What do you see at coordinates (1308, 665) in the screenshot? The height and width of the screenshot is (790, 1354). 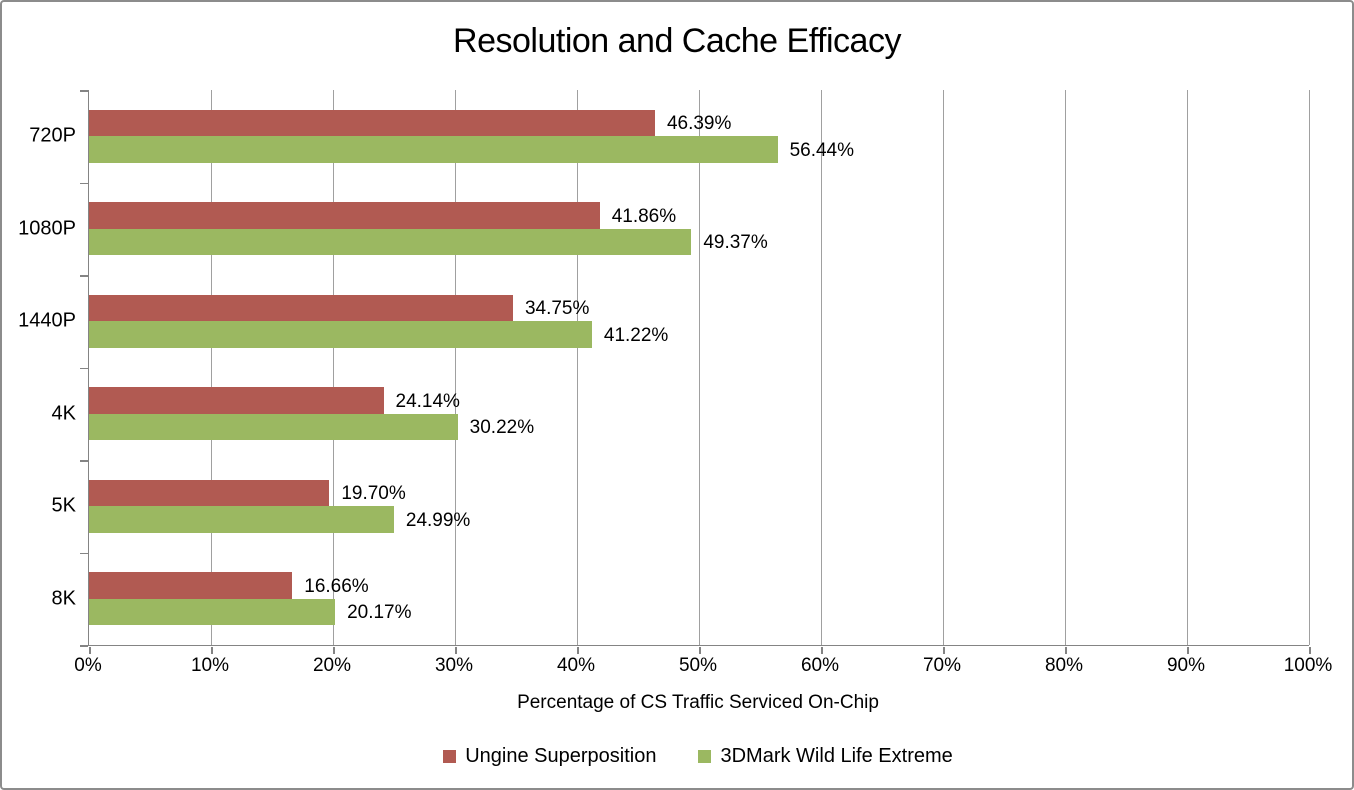 I see `x-tick-label: 100%` at bounding box center [1308, 665].